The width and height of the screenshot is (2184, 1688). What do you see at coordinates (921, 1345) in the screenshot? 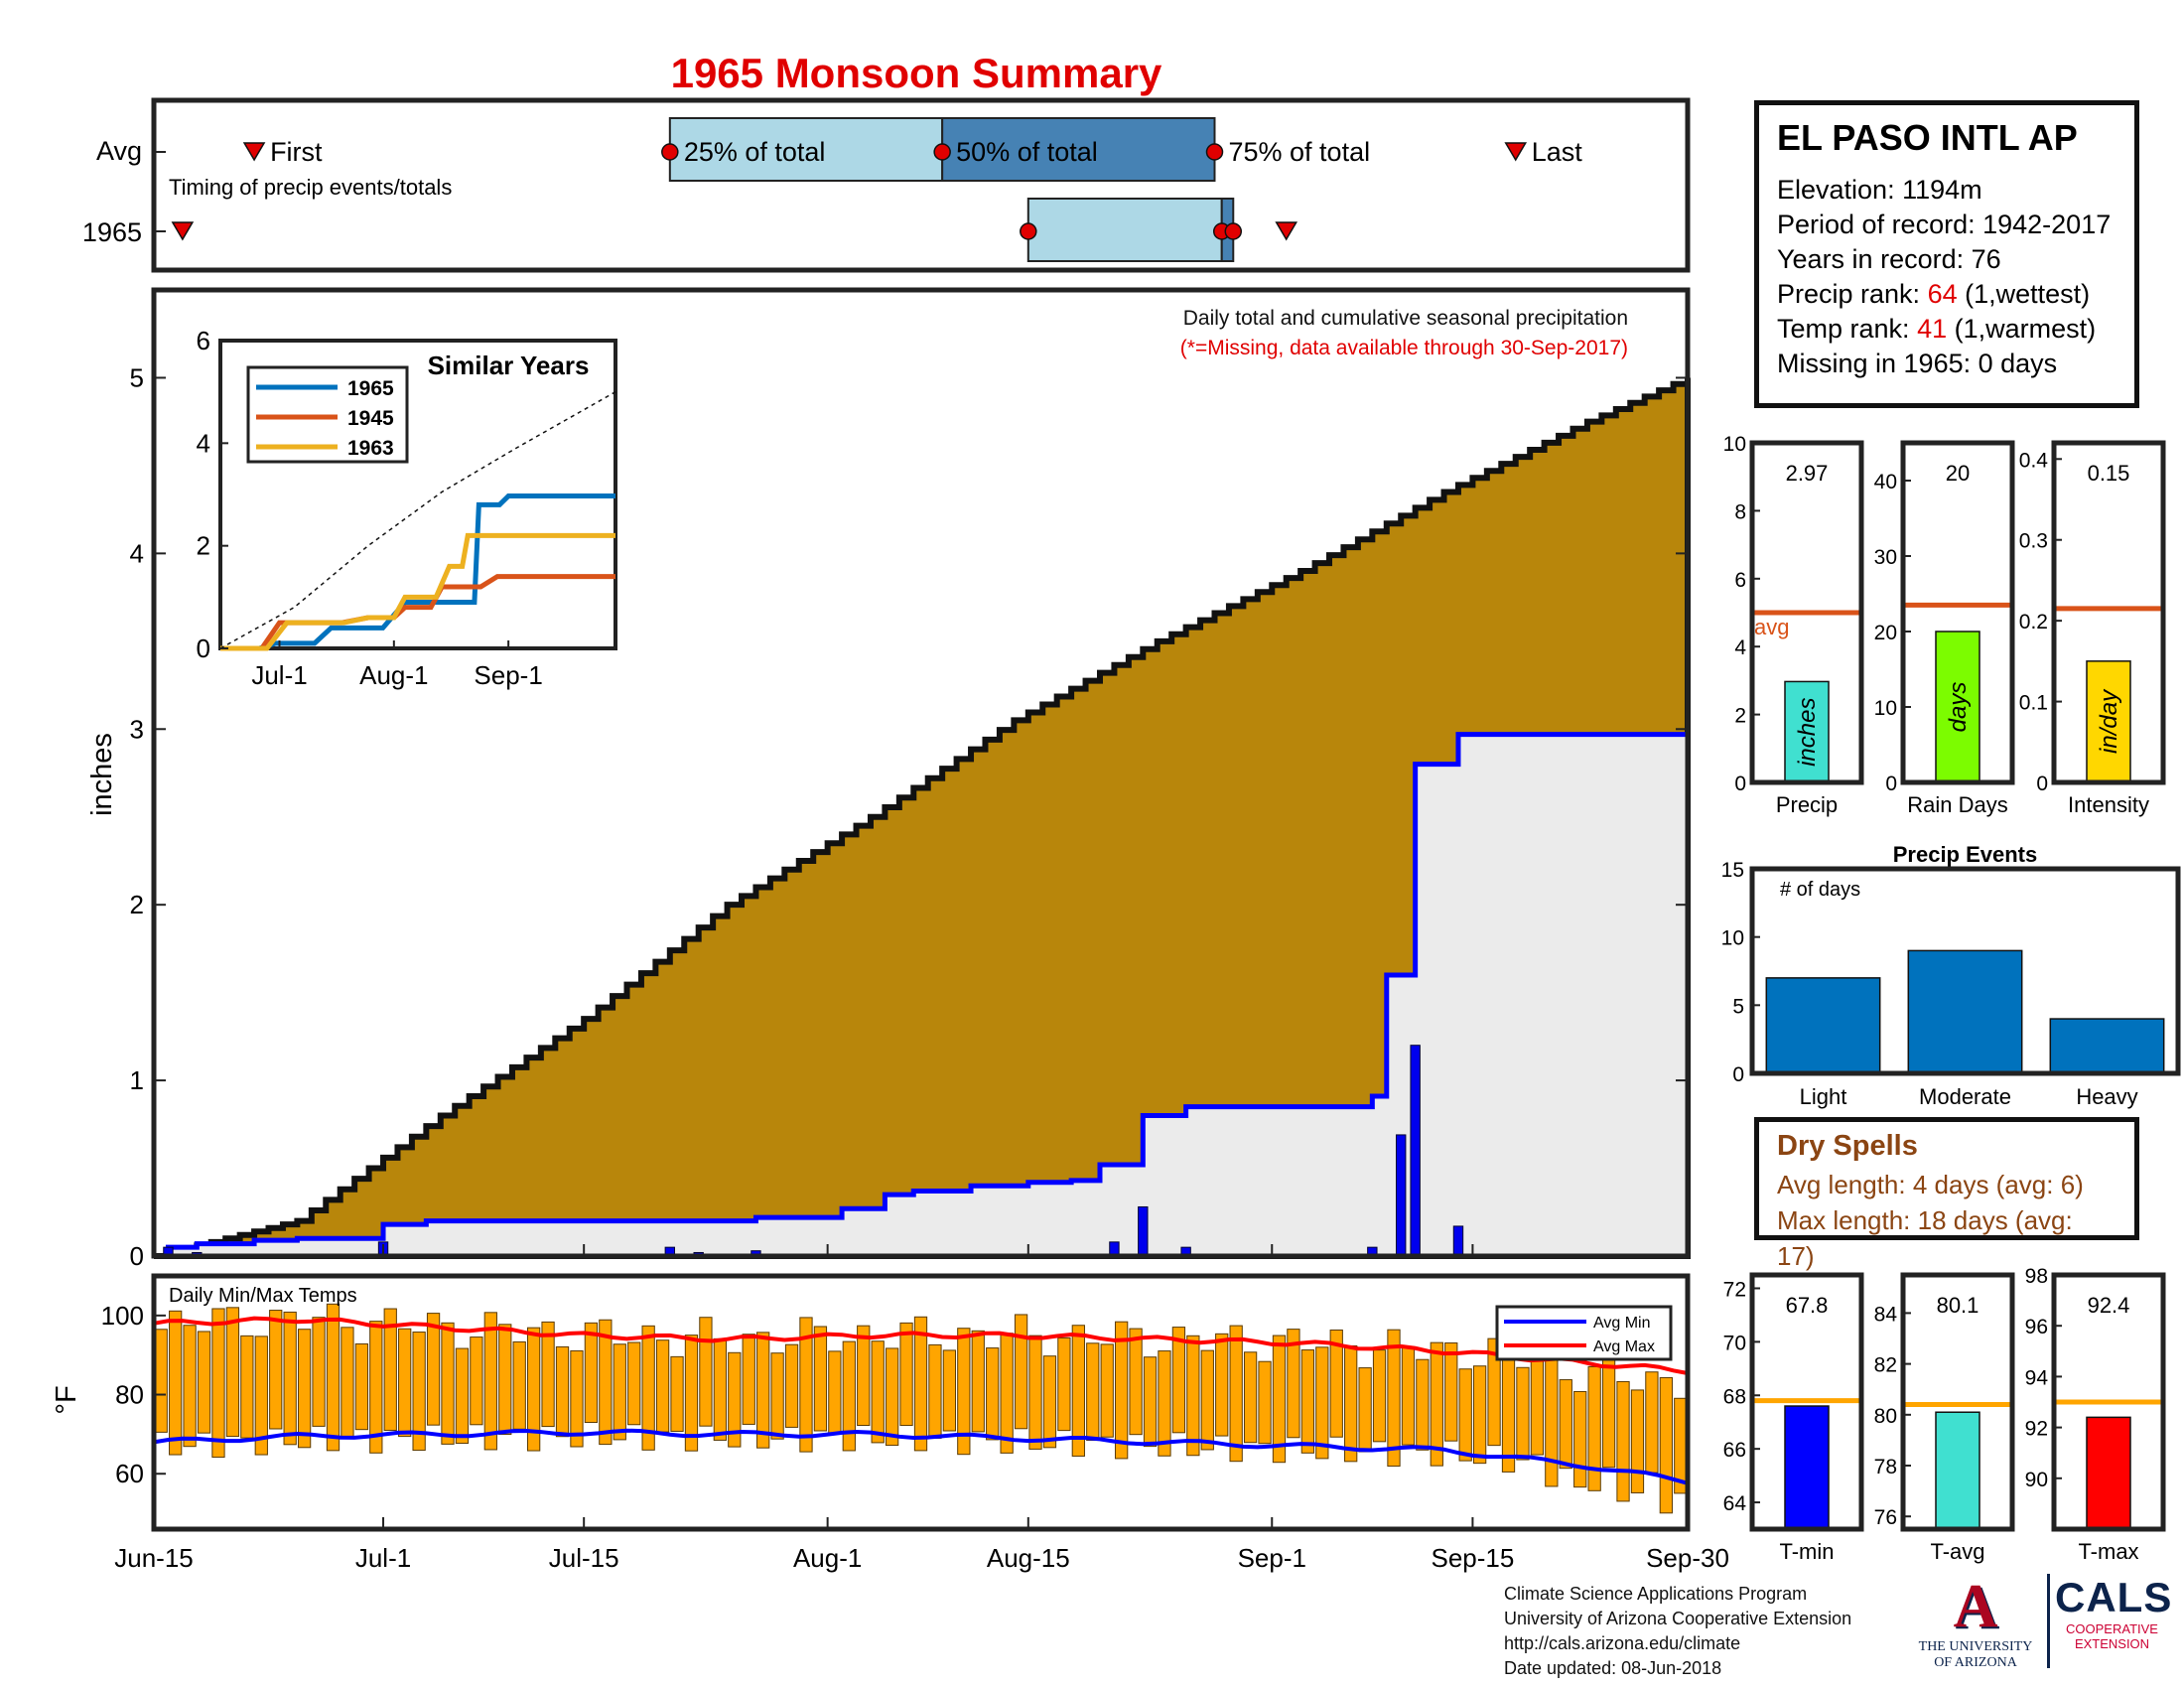
I see `avg-max-line` at bounding box center [921, 1345].